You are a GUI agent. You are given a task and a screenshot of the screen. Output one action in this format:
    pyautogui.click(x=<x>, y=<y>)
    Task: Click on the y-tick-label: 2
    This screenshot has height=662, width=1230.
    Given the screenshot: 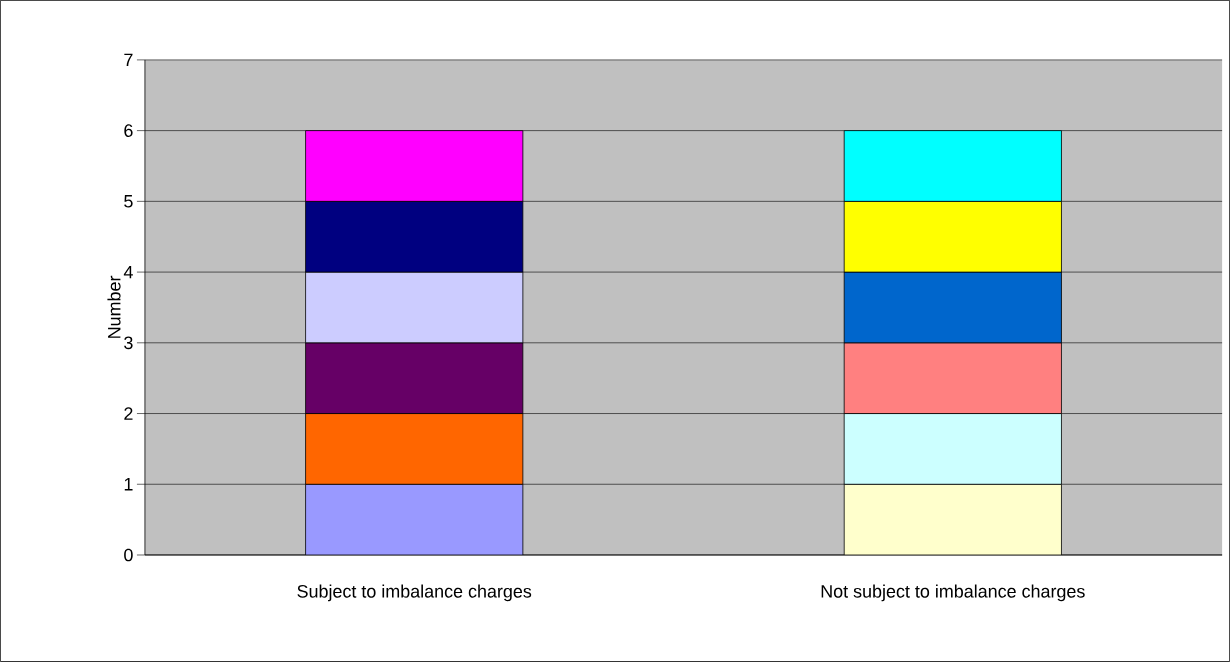 What is the action you would take?
    pyautogui.click(x=128, y=413)
    